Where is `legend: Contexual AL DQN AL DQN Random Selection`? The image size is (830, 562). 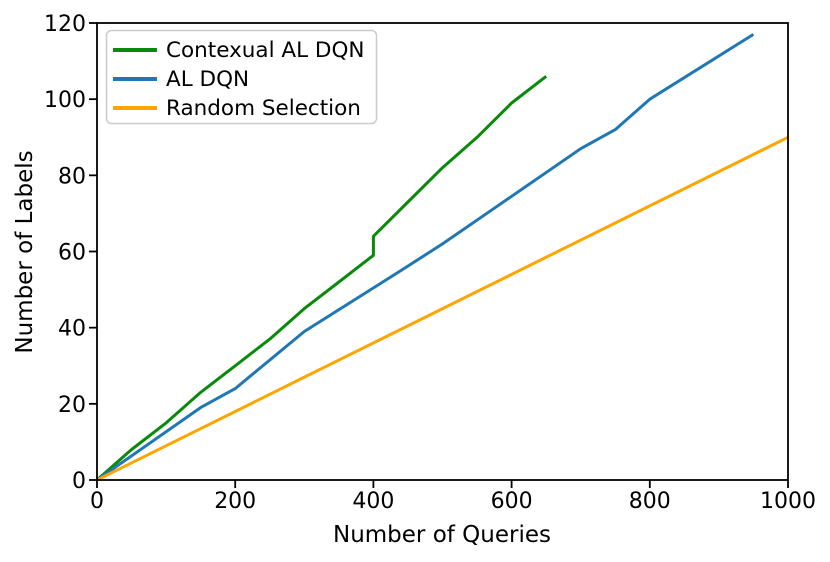 legend: Contexual AL DQN AL DQN Random Selection is located at coordinates (241, 77).